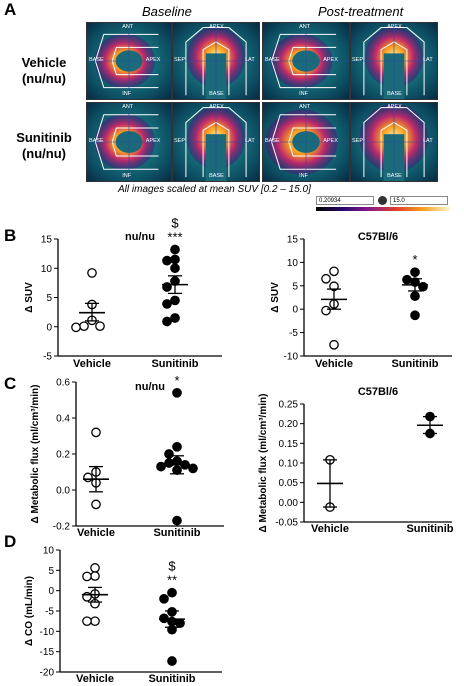  I want to click on scale-slider-knob-icon, so click(382, 200).